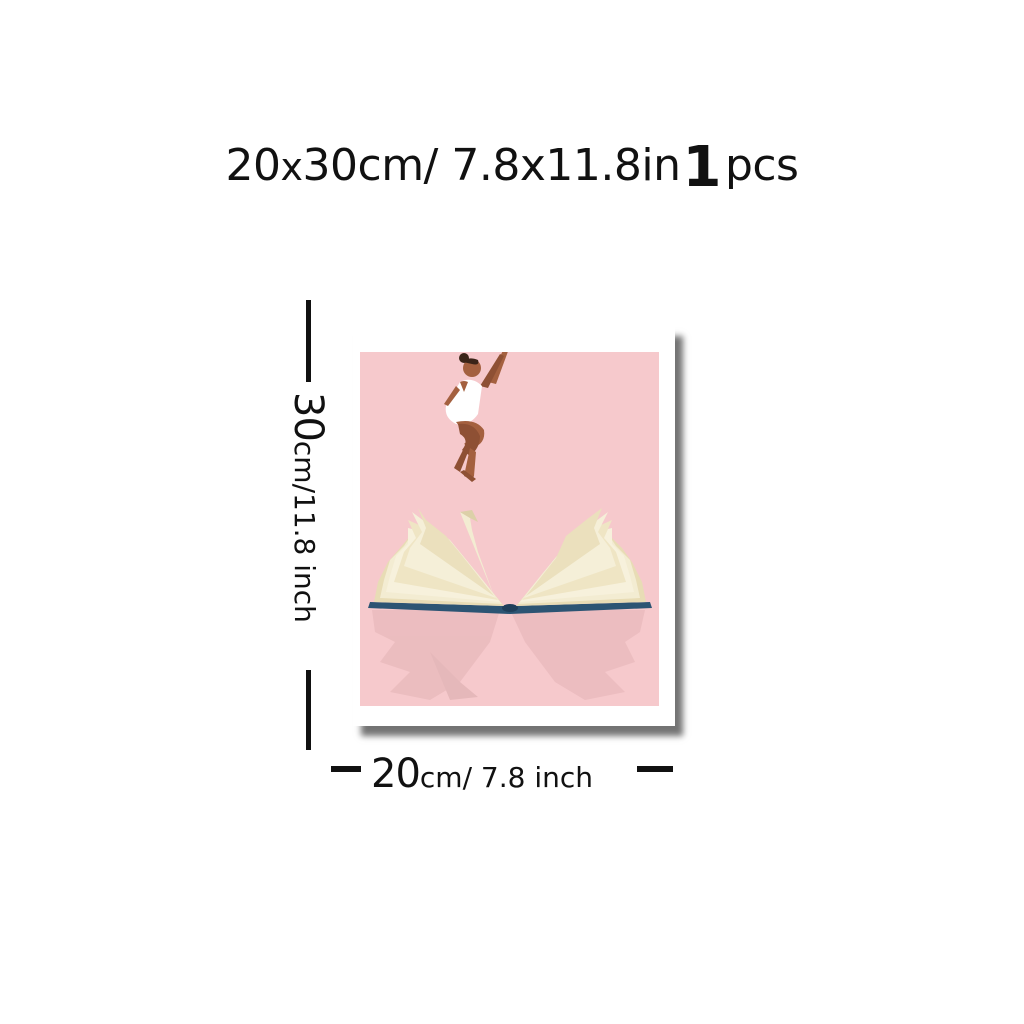  I want to click on book-reflection, so click(508, 655).